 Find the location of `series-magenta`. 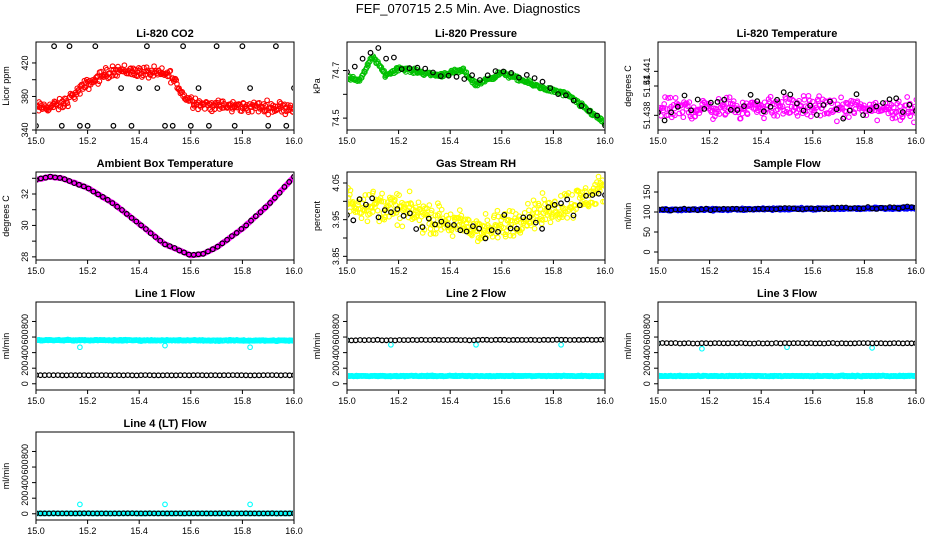

series-magenta is located at coordinates (165, 216).